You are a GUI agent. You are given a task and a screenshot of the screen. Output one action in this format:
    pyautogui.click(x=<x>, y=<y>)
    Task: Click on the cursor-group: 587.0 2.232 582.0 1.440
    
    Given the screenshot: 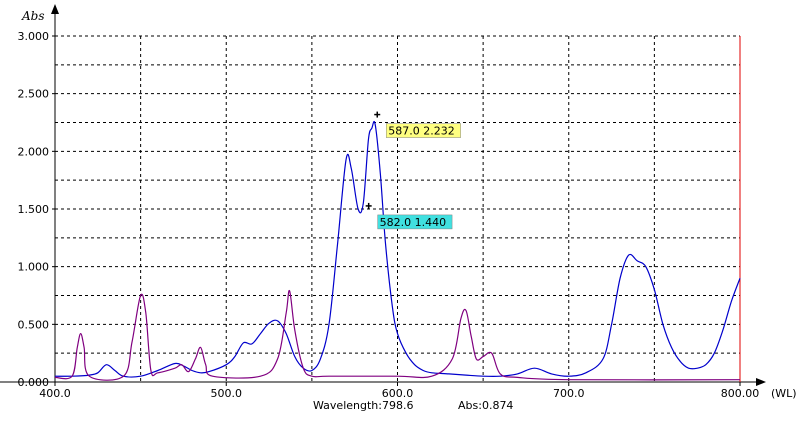 What is the action you would take?
    pyautogui.click(x=413, y=170)
    